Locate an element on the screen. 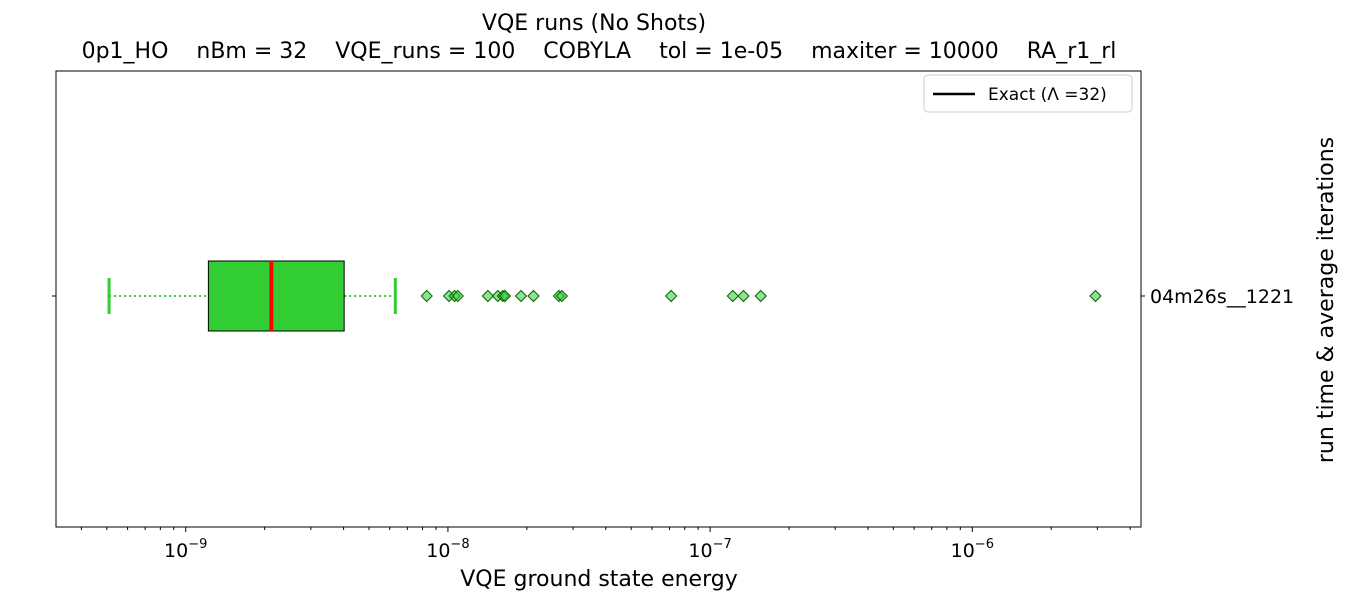  chart-title: VQE runs (No Shots) is located at coordinates (594, 23).